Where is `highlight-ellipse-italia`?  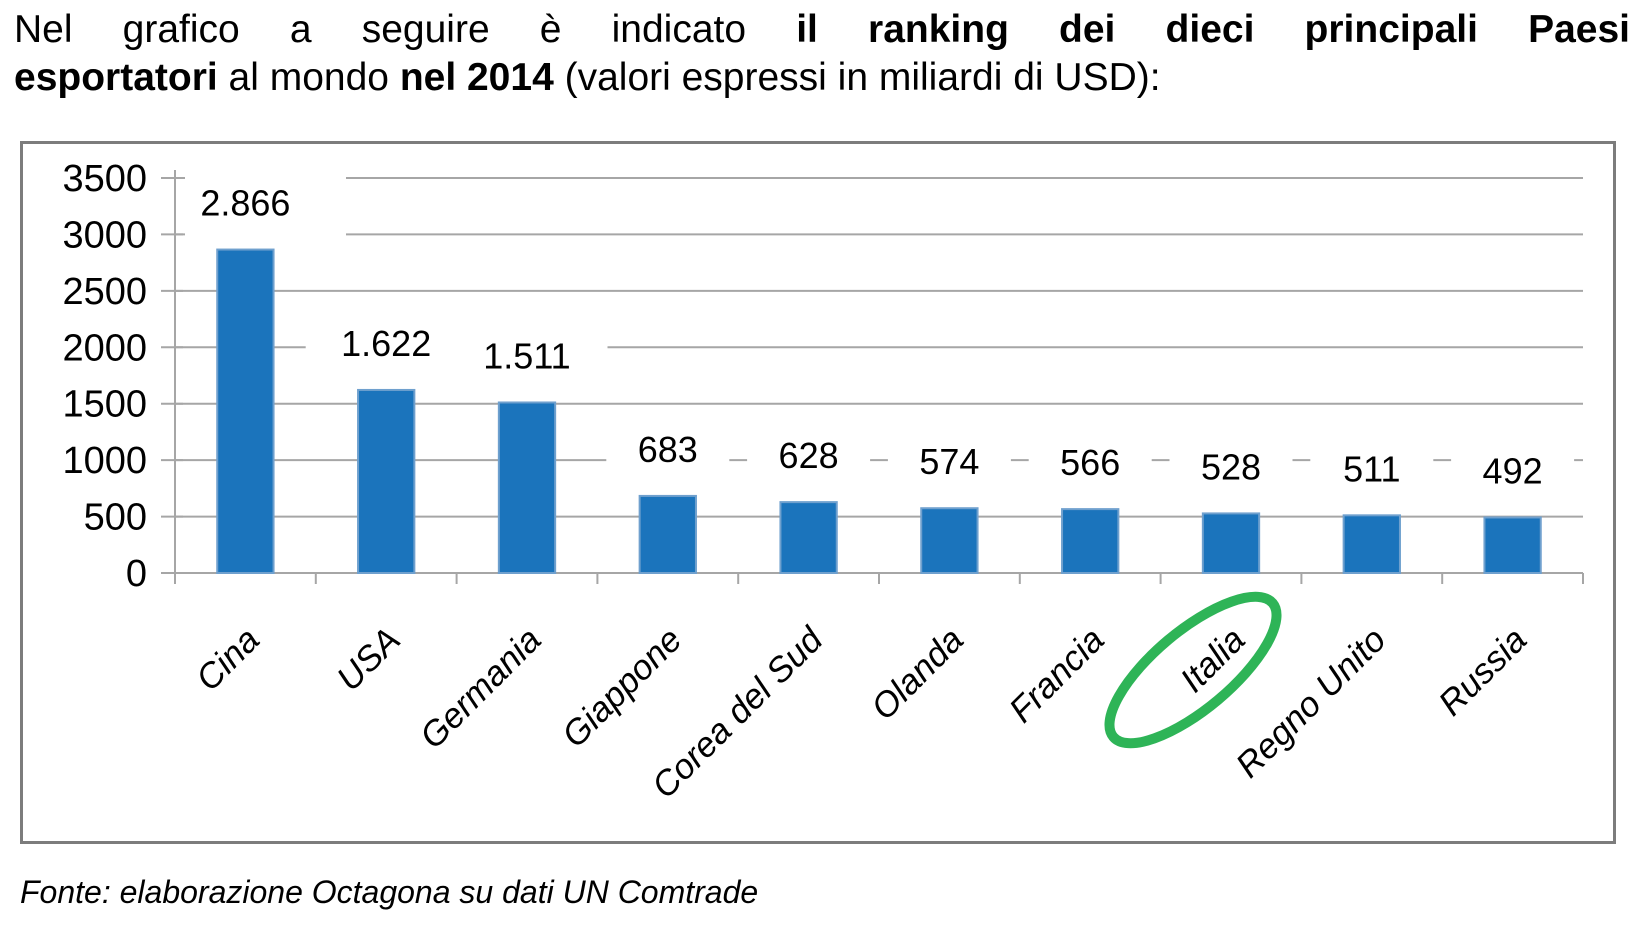
highlight-ellipse-italia is located at coordinates (1193, 670).